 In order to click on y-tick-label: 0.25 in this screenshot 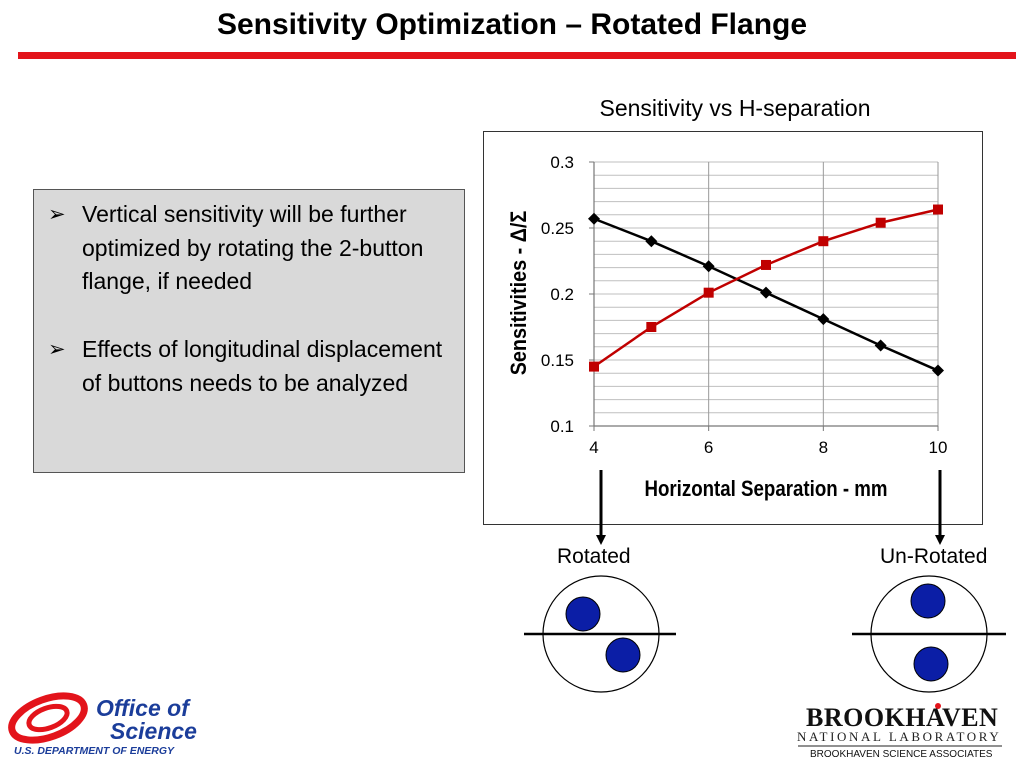, I will do `click(557, 228)`.